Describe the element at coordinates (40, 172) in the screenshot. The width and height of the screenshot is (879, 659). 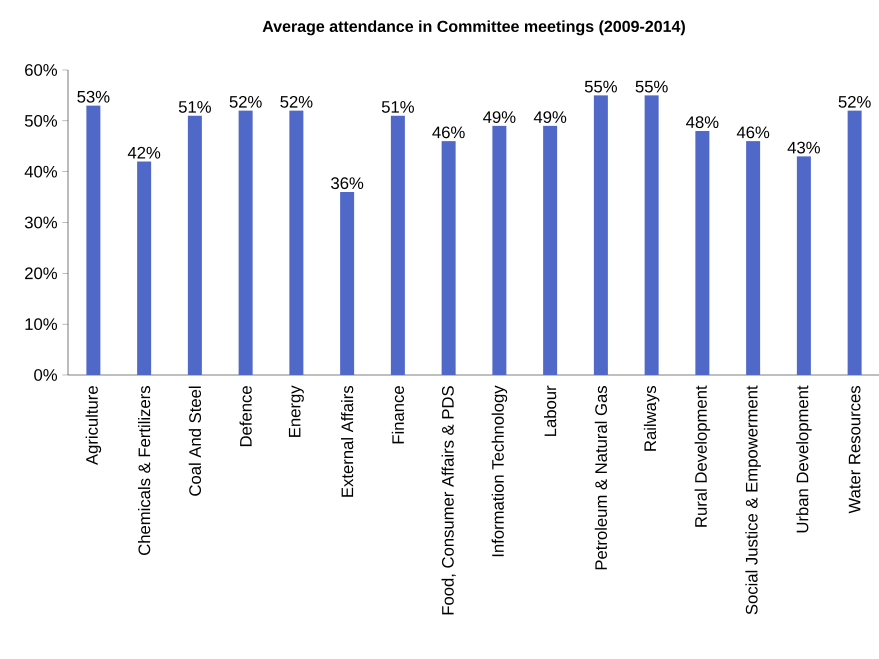
I see `y-tick-label: 40%` at that location.